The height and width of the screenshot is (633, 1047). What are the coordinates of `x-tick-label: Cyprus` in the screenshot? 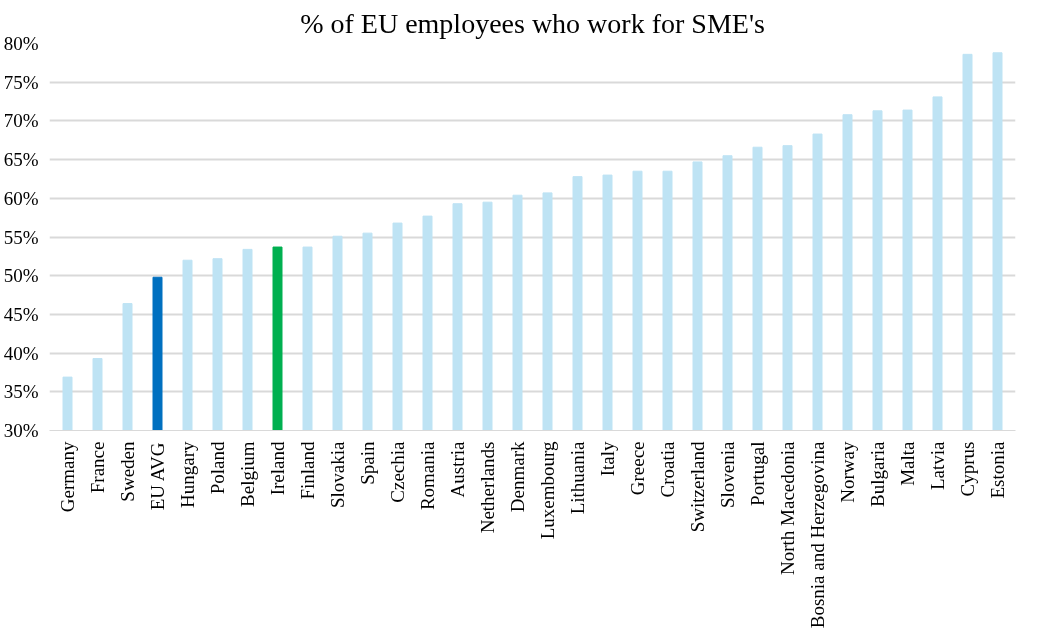 It's located at (967, 469).